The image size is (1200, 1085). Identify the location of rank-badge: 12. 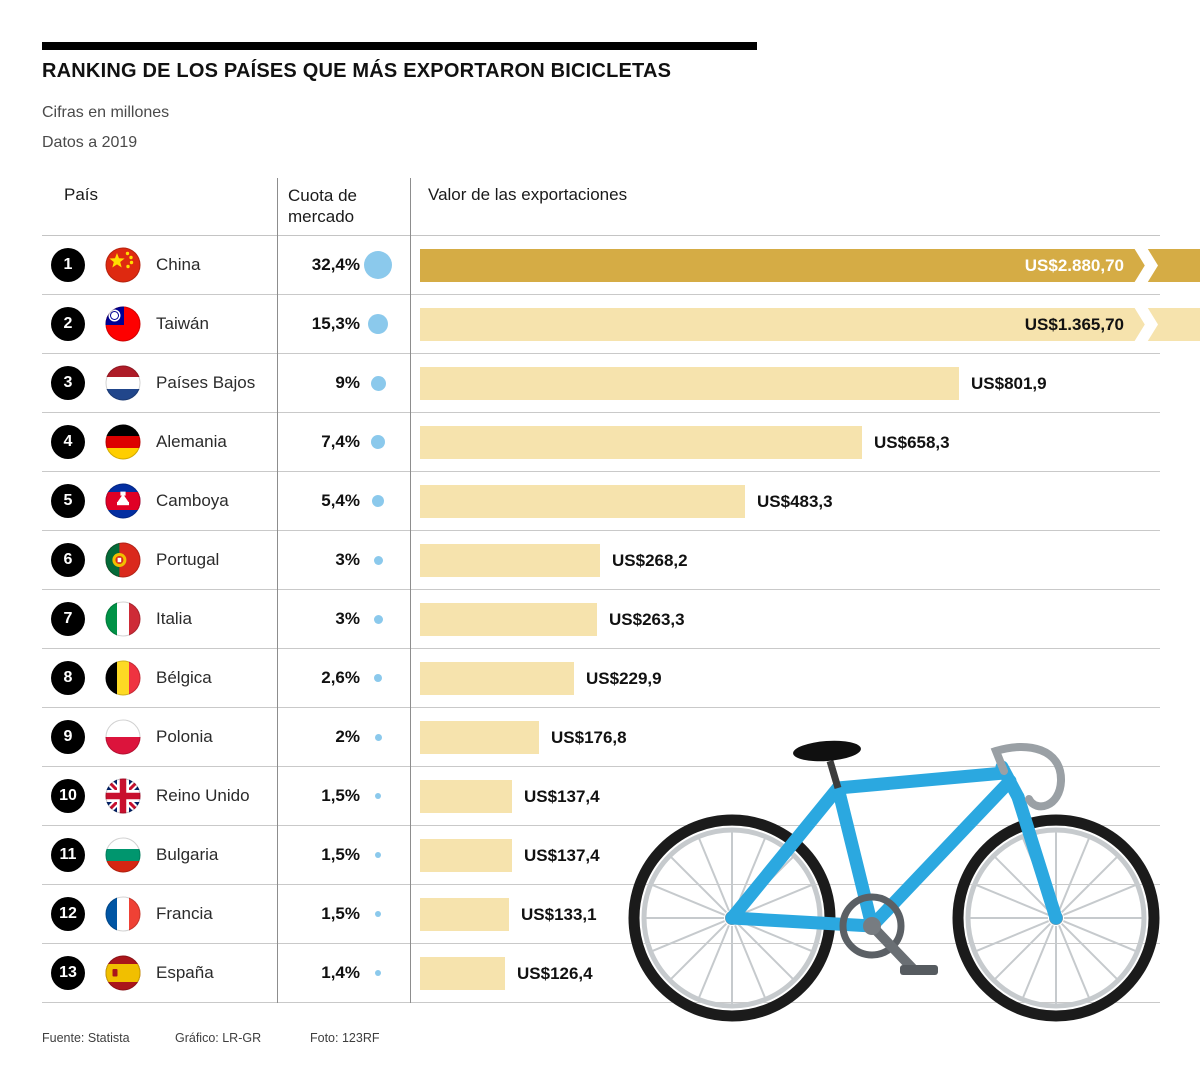
(68, 914).